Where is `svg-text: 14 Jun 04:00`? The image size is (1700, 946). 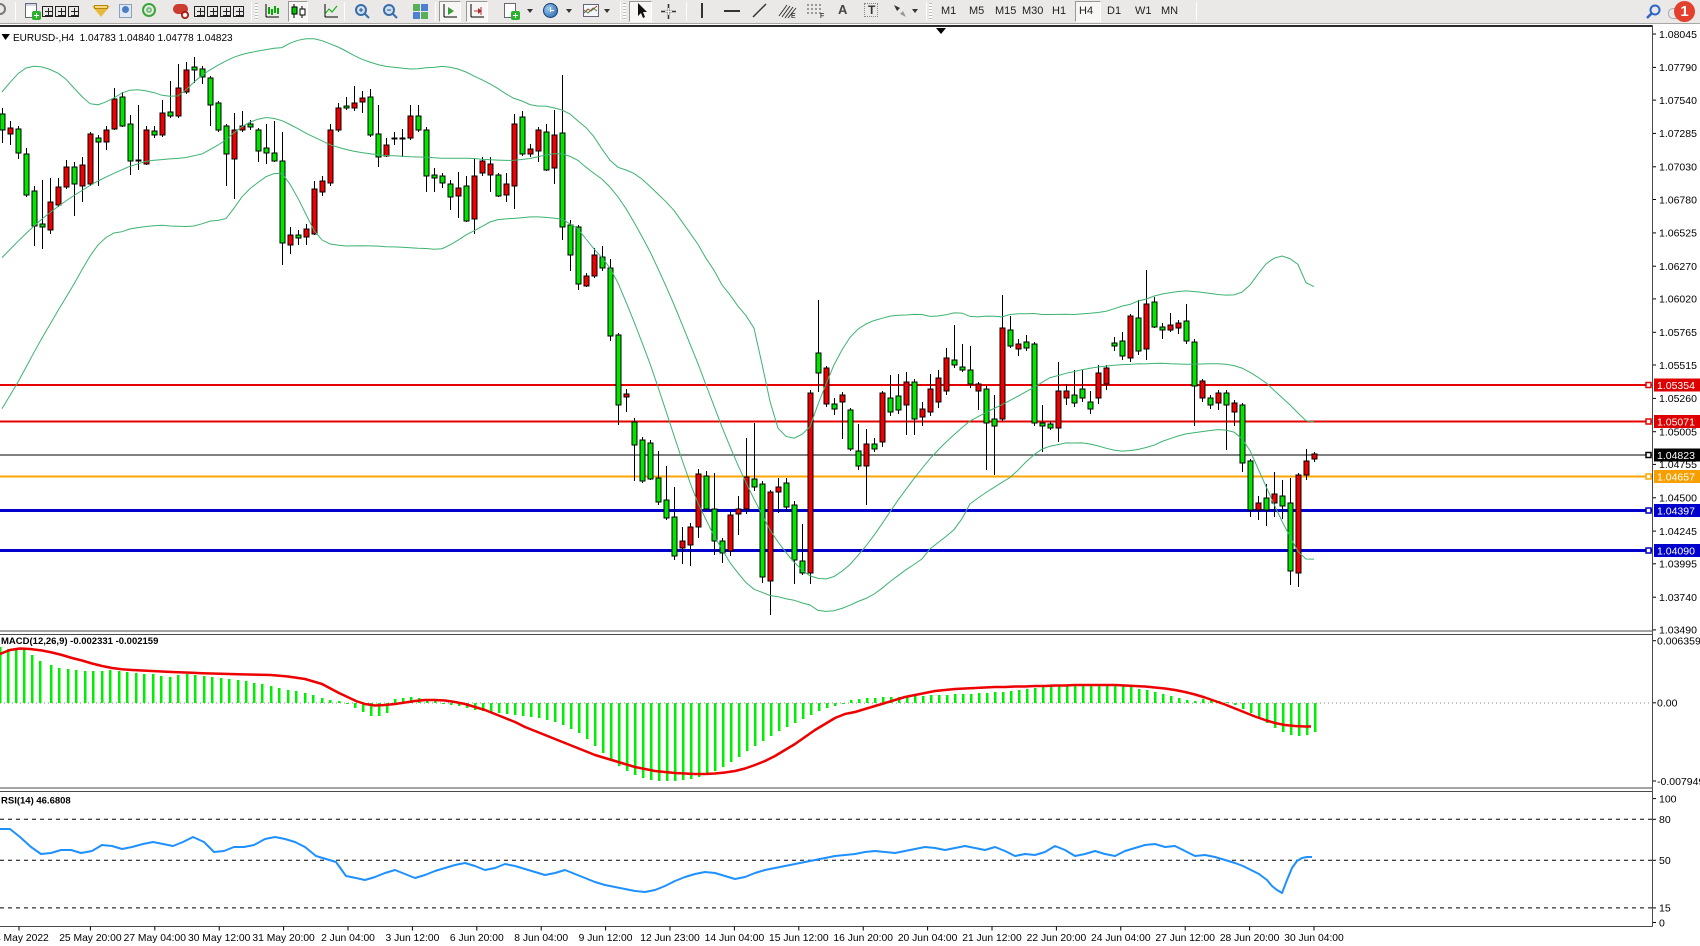
svg-text: 14 Jun 04:00 is located at coordinates (735, 938).